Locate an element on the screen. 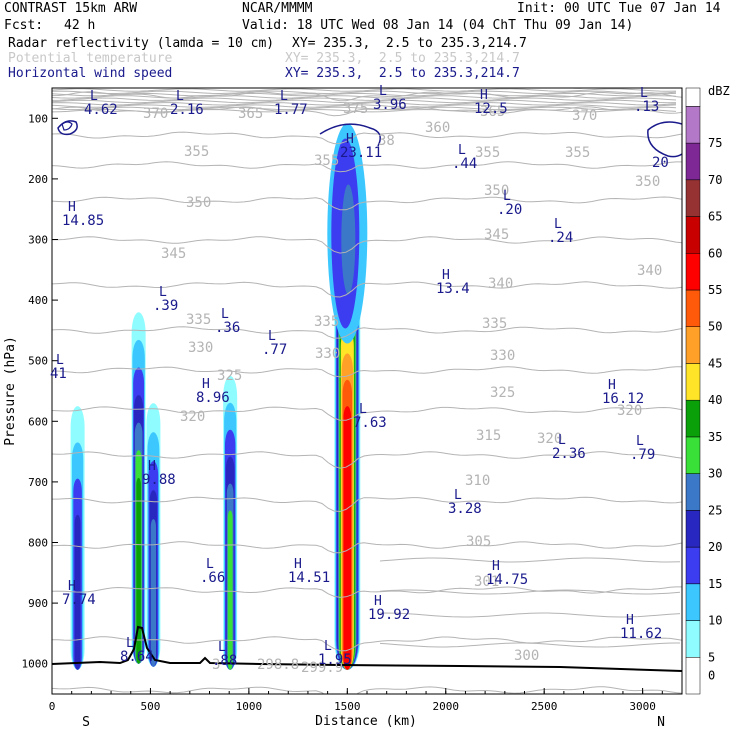 The height and width of the screenshot is (740, 740). colorbar-top-box is located at coordinates (693, 97).